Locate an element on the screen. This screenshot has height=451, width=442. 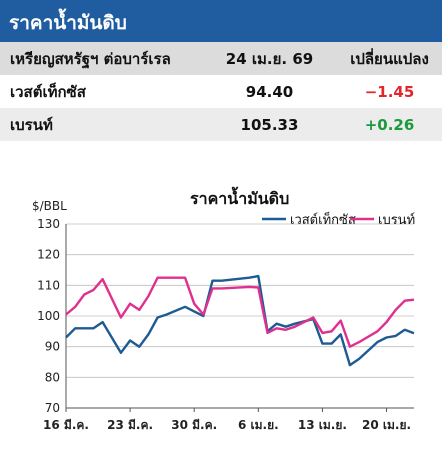
y-tick-label: 90 is located at coordinates (52, 347).